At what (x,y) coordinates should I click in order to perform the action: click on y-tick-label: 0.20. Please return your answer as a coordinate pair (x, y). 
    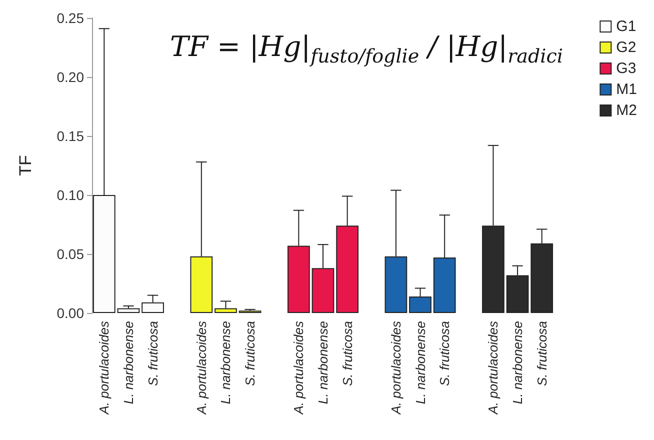
    Looking at the image, I should click on (70, 77).